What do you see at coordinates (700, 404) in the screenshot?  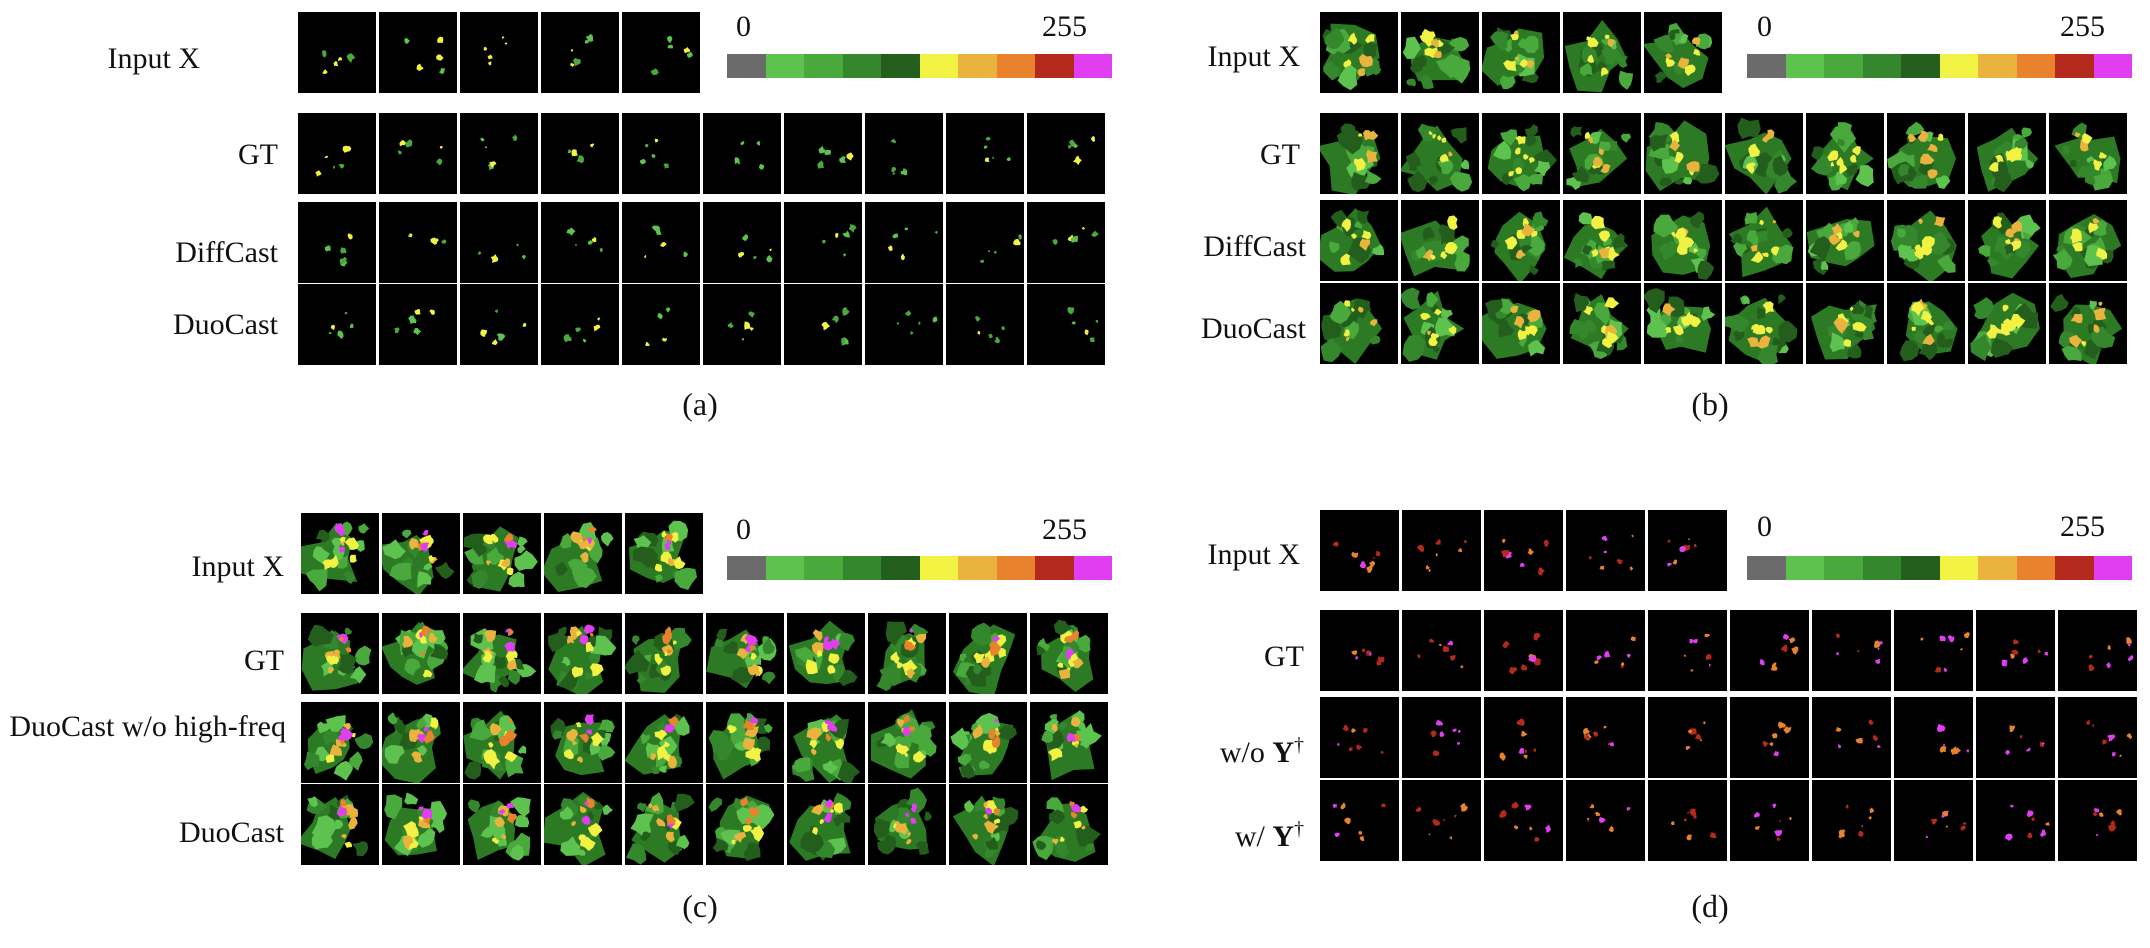 I see `caption-a: (a)` at bounding box center [700, 404].